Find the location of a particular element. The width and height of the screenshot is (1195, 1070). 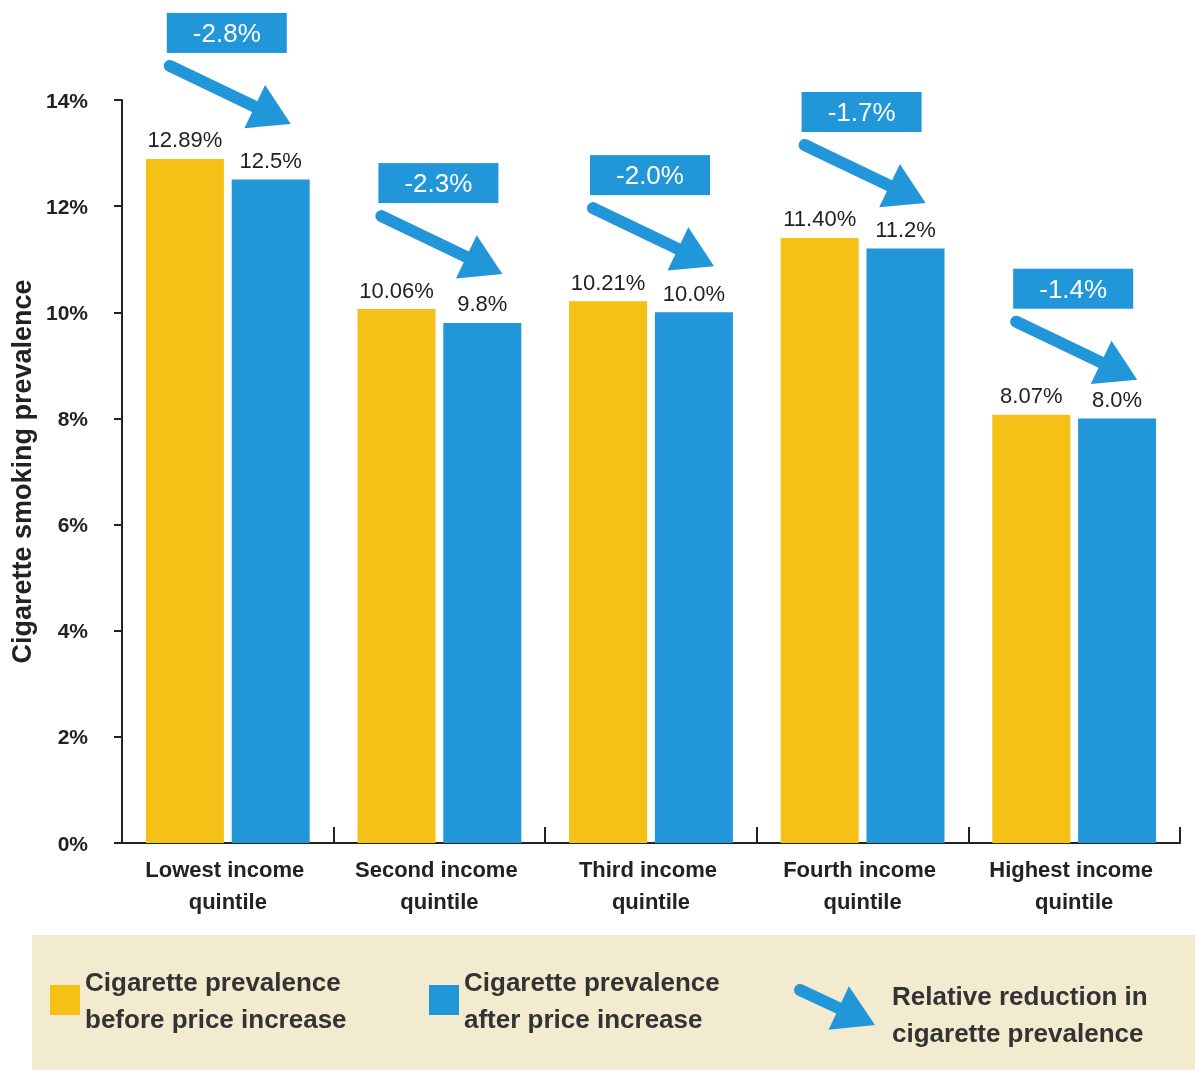

y-tick-label: 14% is located at coordinates (67, 100).